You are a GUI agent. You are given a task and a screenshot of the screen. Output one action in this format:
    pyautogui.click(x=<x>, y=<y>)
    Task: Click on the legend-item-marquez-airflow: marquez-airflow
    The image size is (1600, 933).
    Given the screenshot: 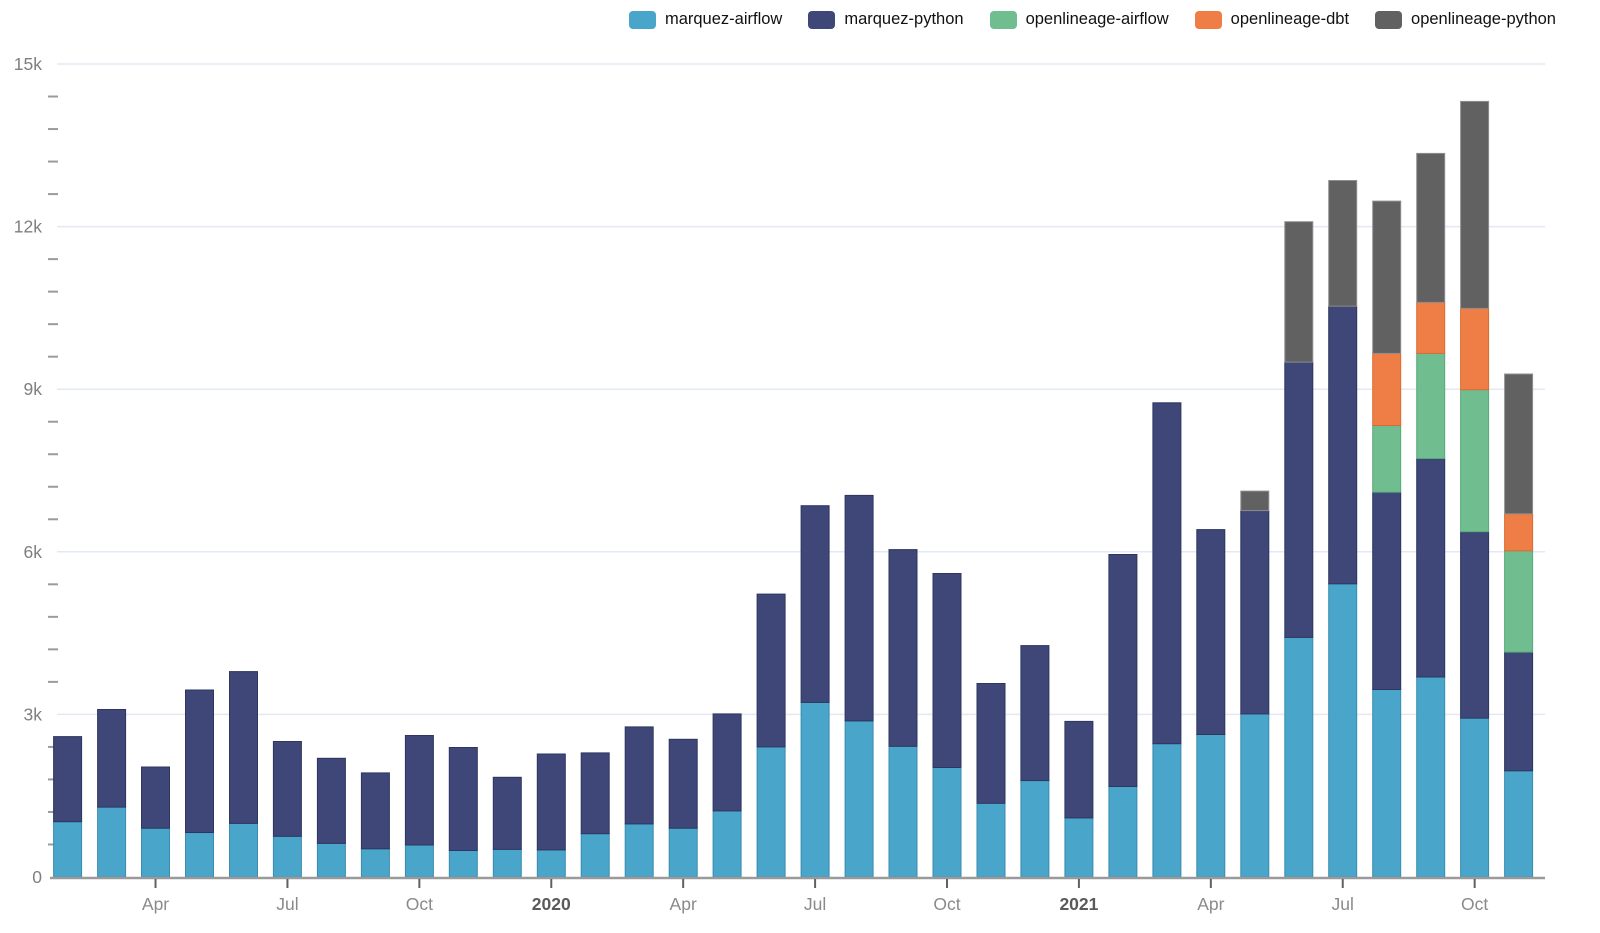 What is the action you would take?
    pyautogui.click(x=705, y=19)
    